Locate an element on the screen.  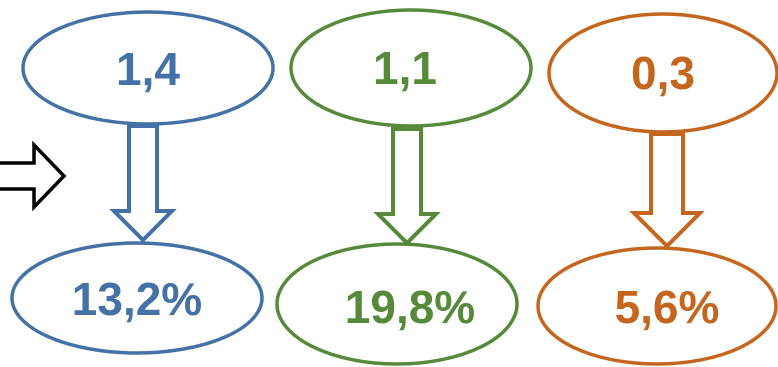
bottom-value-1: 13,2% is located at coordinates (137, 299).